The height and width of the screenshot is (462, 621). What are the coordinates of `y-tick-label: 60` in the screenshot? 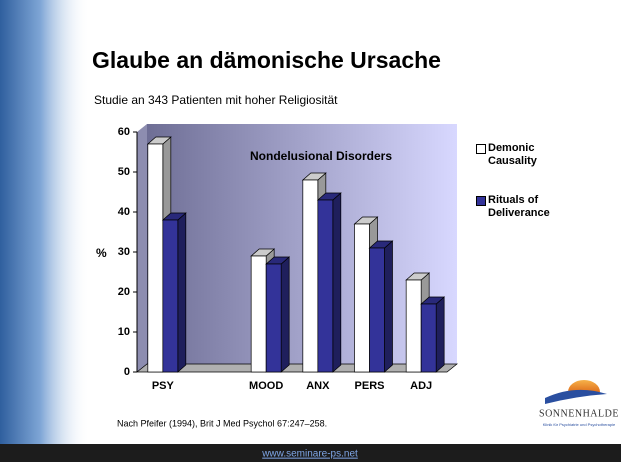 It's located at (124, 132).